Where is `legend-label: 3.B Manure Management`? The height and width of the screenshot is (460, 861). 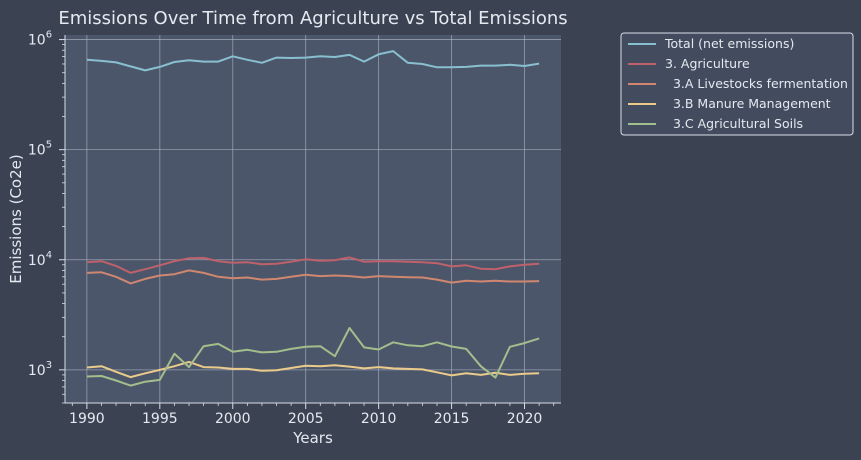
legend-label: 3.B Manure Management is located at coordinates (748, 103).